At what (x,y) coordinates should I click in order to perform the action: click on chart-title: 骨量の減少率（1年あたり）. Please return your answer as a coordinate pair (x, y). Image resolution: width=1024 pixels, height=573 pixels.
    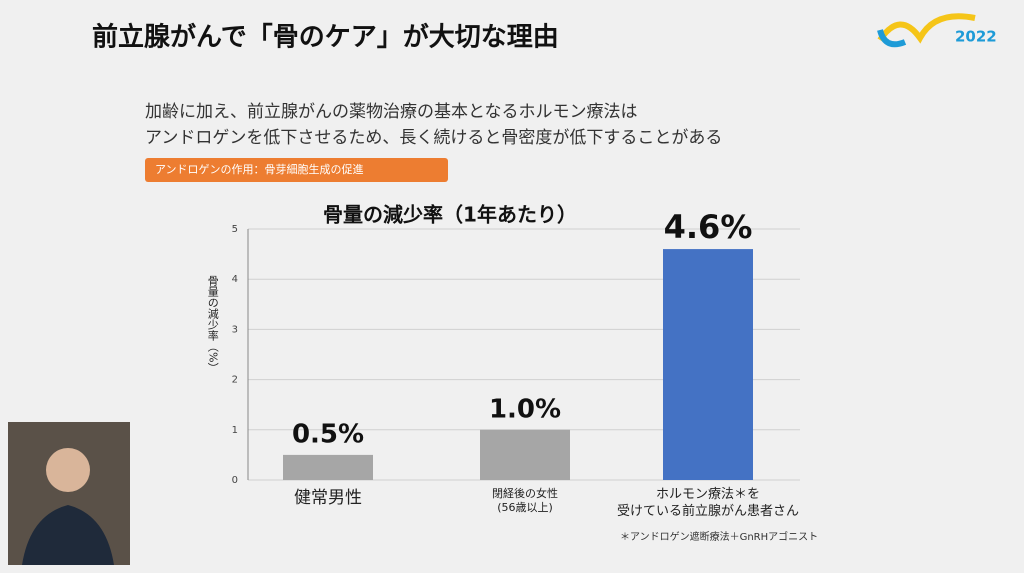
    Looking at the image, I should click on (450, 215).